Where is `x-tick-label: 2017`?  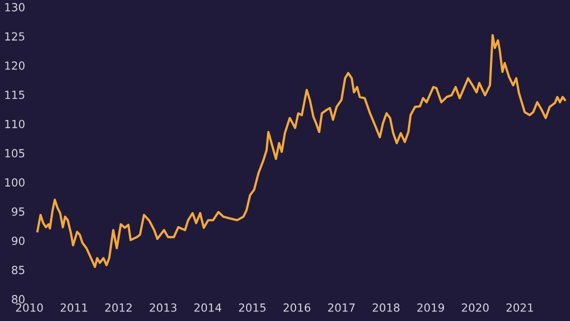 x-tick-label: 2017 is located at coordinates (341, 307).